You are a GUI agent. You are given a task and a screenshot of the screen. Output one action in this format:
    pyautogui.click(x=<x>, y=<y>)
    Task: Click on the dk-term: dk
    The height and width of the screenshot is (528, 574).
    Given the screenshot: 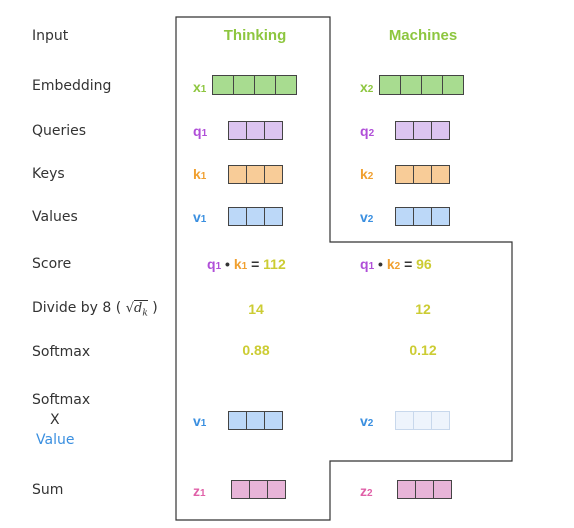 What is the action you would take?
    pyautogui.click(x=141, y=309)
    